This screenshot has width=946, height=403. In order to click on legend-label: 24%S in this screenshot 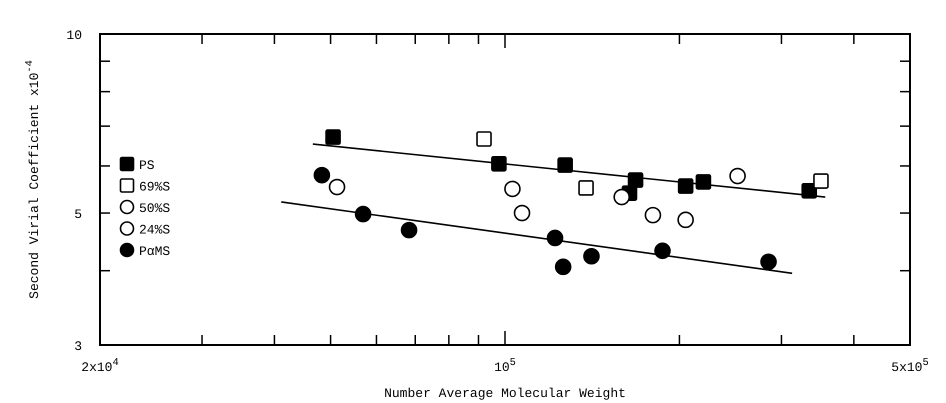, I will do `click(154, 230)`.